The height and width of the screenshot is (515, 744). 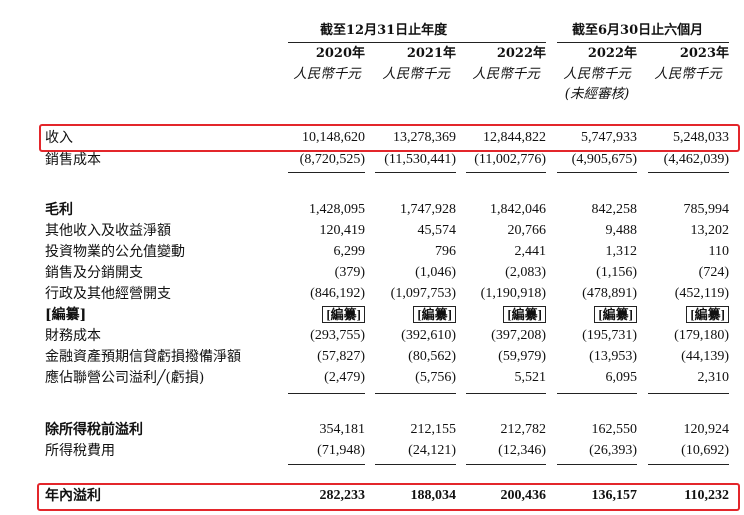 What do you see at coordinates (518, 335) in the screenshot?
I see `cell: (397,208)` at bounding box center [518, 335].